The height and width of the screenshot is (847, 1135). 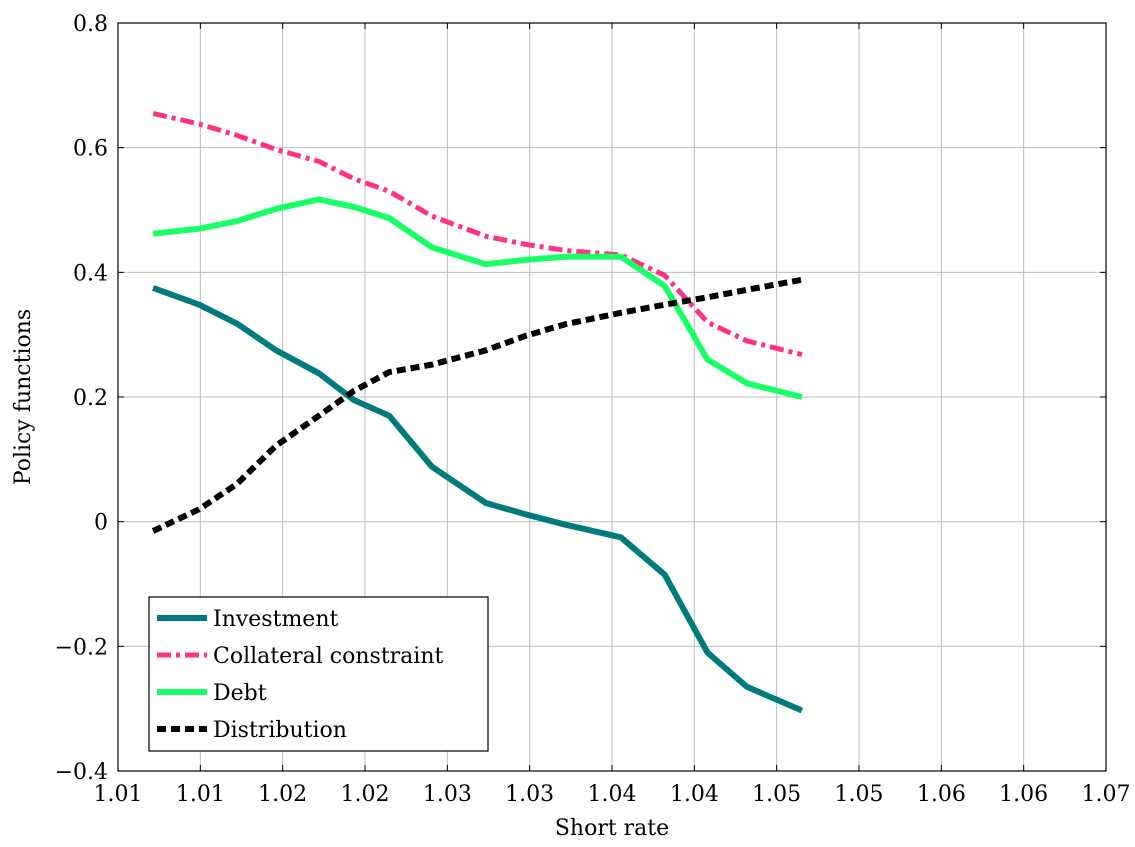 I want to click on legend-label: Debt, so click(x=240, y=693).